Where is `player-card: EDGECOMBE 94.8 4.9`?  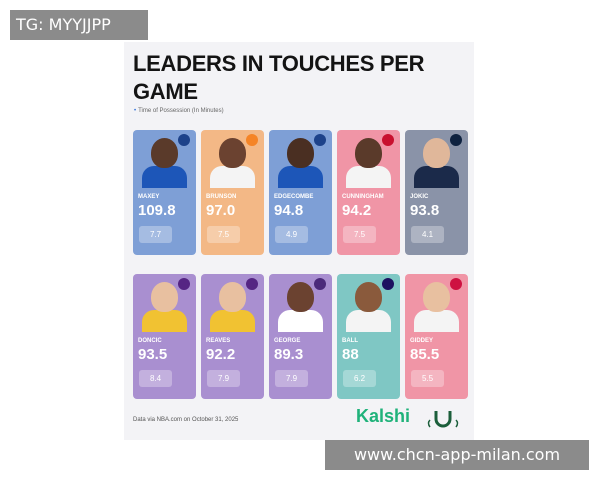 player-card: EDGECOMBE 94.8 4.9 is located at coordinates (300, 192).